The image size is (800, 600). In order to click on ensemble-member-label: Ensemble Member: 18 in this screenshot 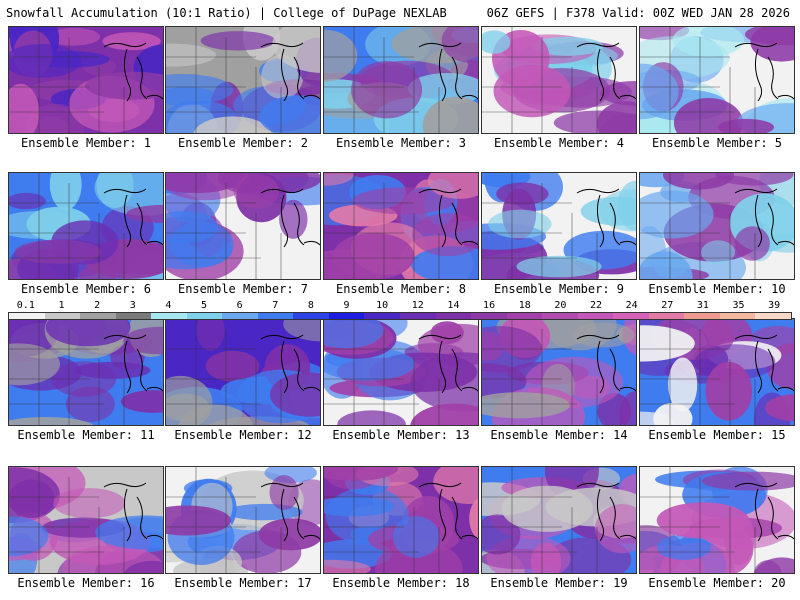, I will do `click(401, 583)`.